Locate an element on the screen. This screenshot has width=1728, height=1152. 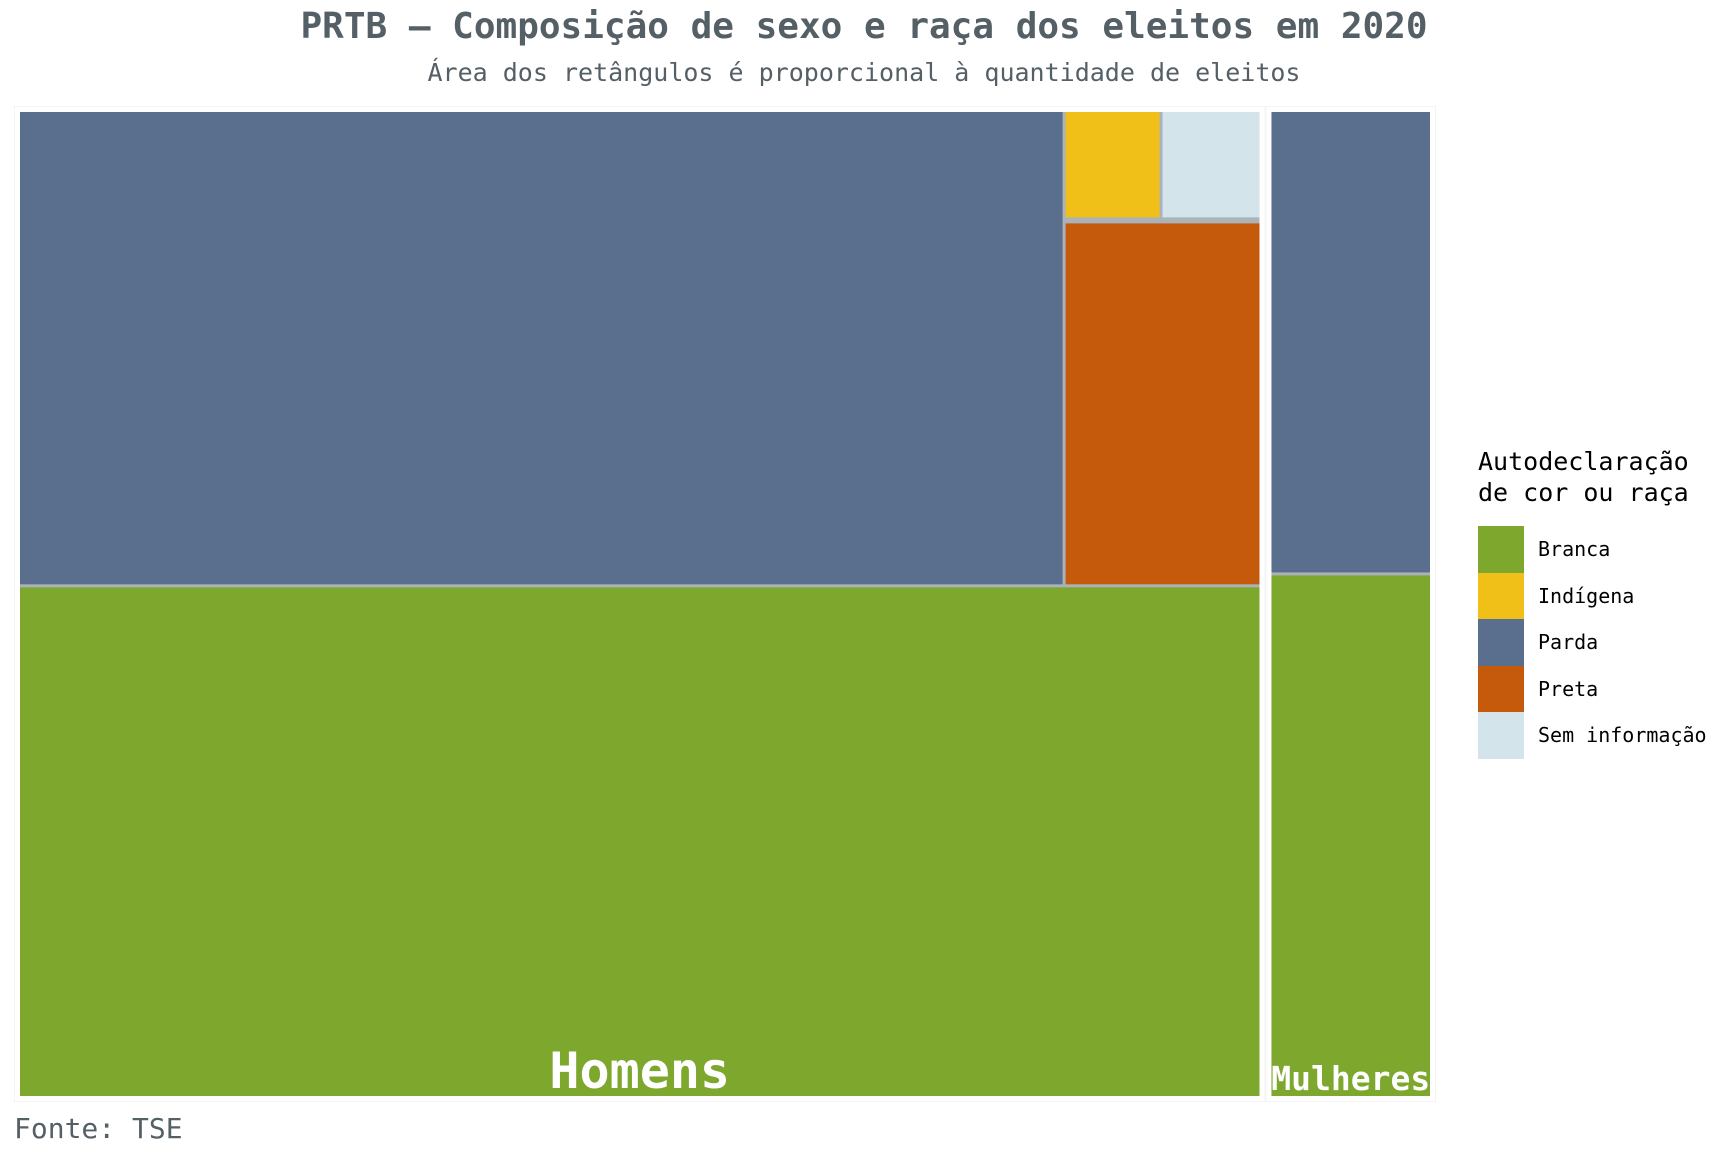
legend-item: Indígena is located at coordinates (1598, 595).